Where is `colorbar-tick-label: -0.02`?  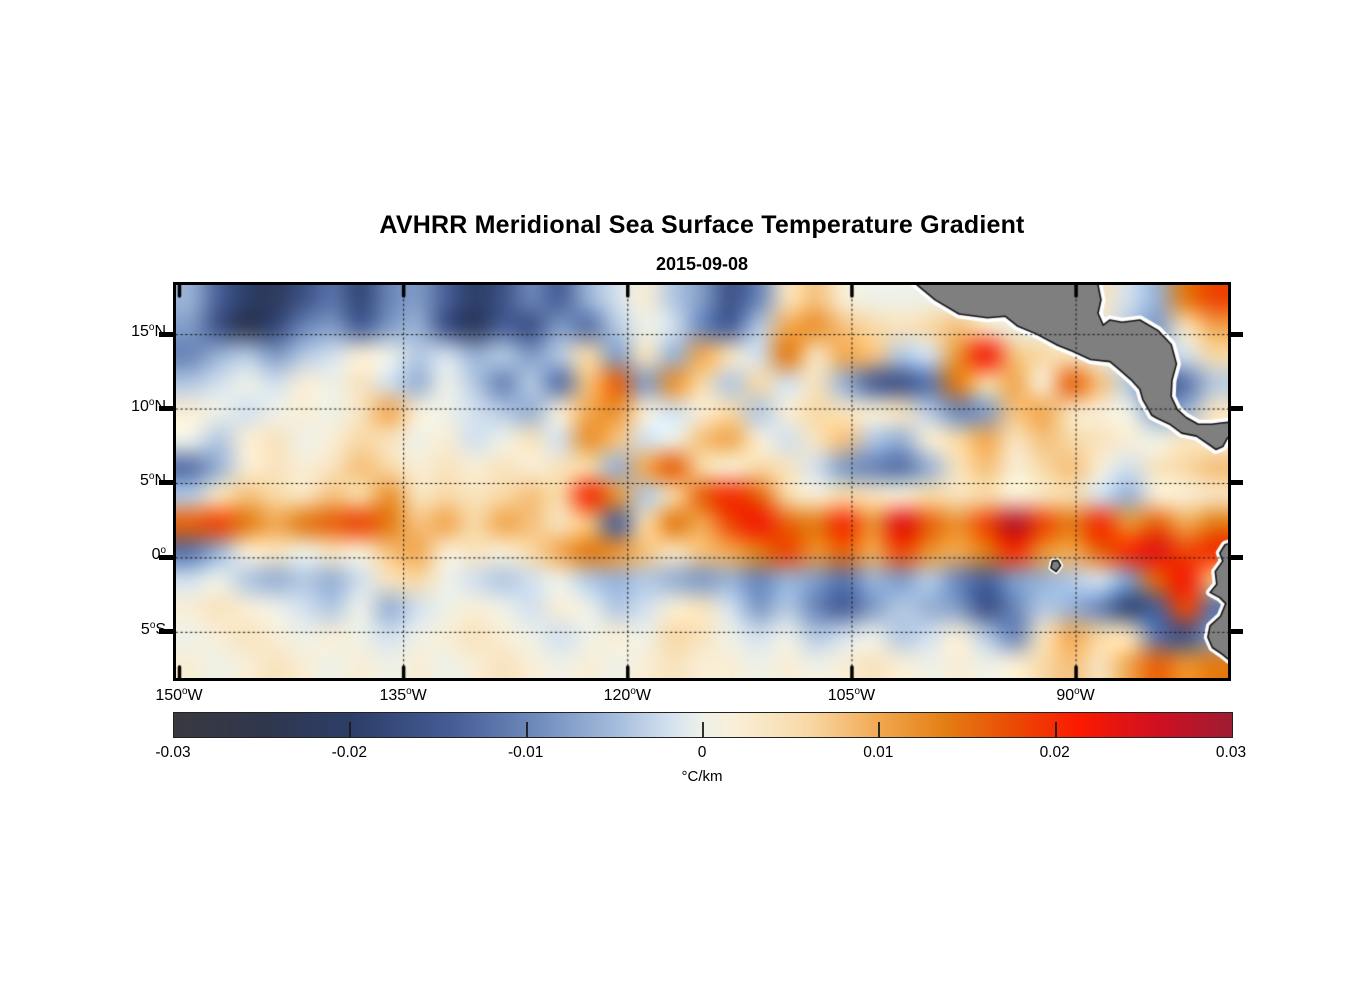 colorbar-tick-label: -0.02 is located at coordinates (349, 752).